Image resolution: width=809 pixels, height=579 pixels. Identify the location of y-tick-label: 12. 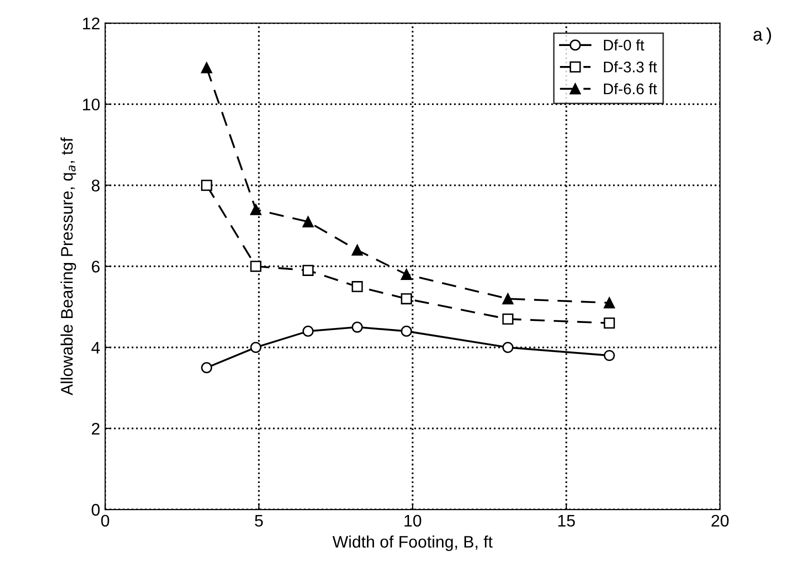
(91, 24).